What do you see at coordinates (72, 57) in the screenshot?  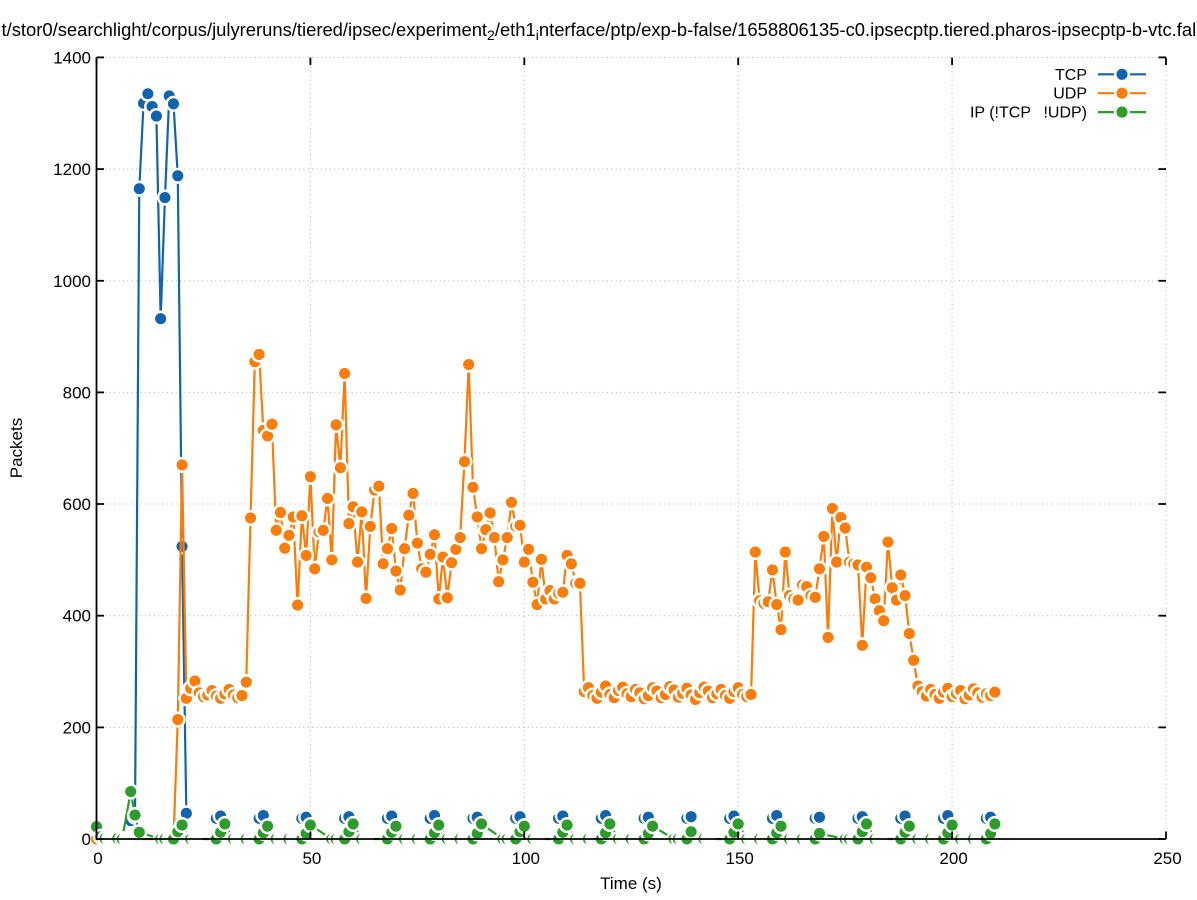 I see `svg-text: 1400` at bounding box center [72, 57].